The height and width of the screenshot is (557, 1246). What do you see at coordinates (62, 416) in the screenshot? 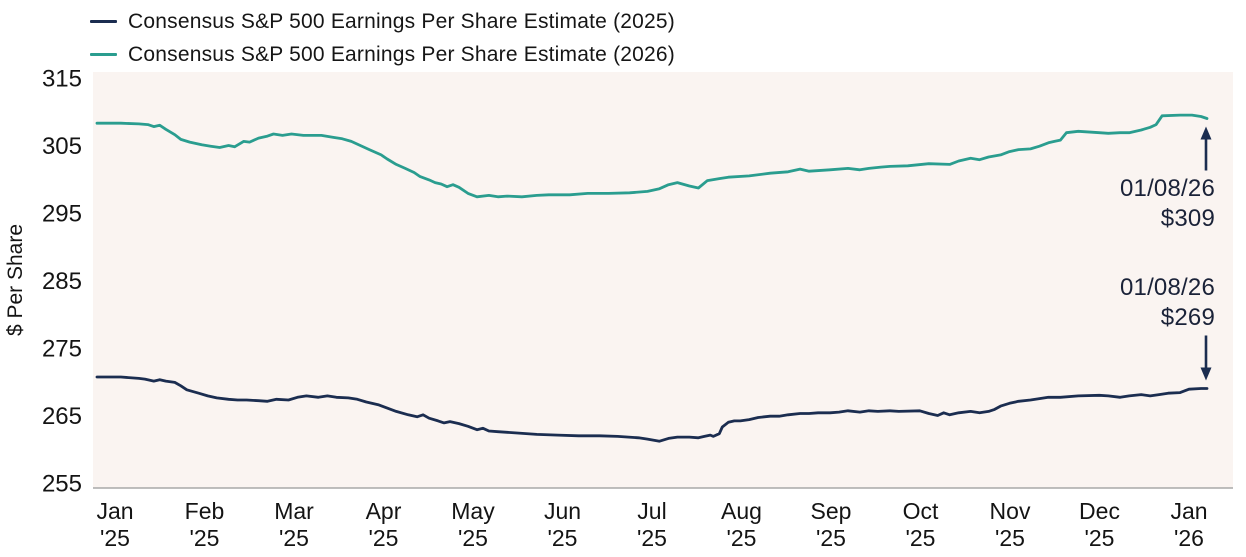
I see `y-tick-label: 265` at bounding box center [62, 416].